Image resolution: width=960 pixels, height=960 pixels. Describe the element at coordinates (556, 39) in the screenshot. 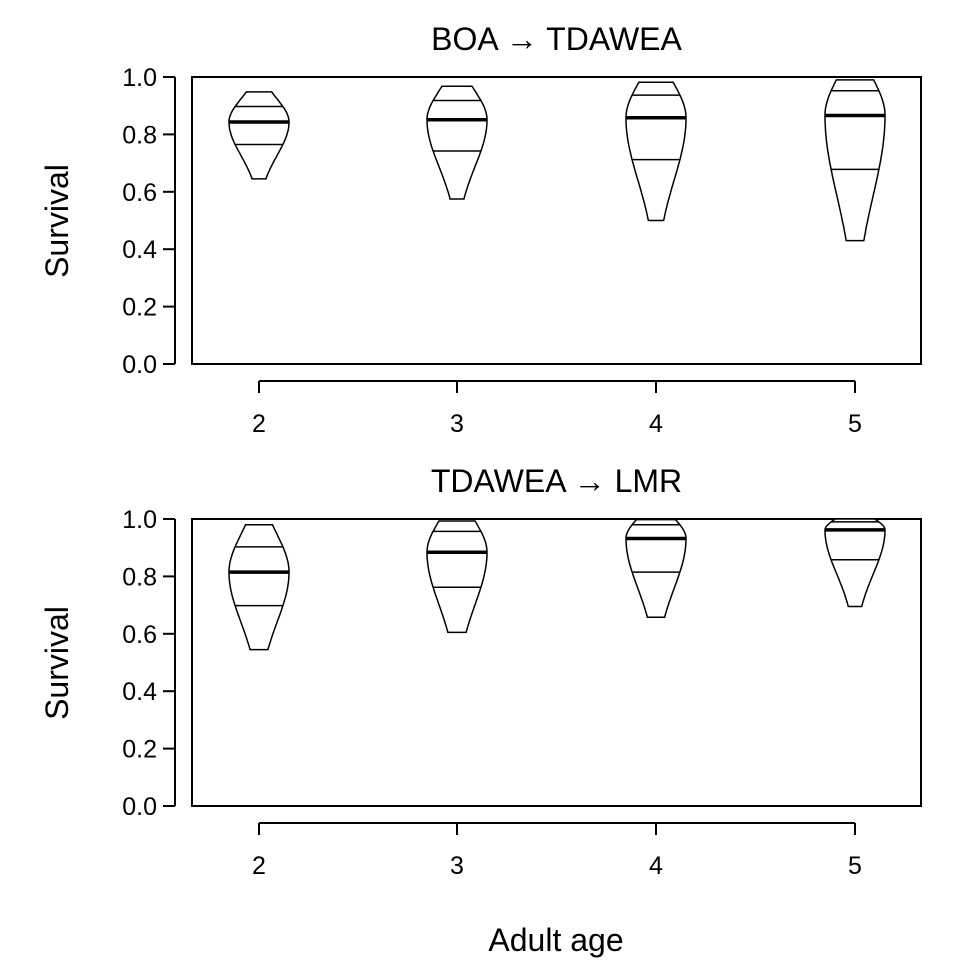

I see `chart-title: BOA → TDAWEA` at that location.